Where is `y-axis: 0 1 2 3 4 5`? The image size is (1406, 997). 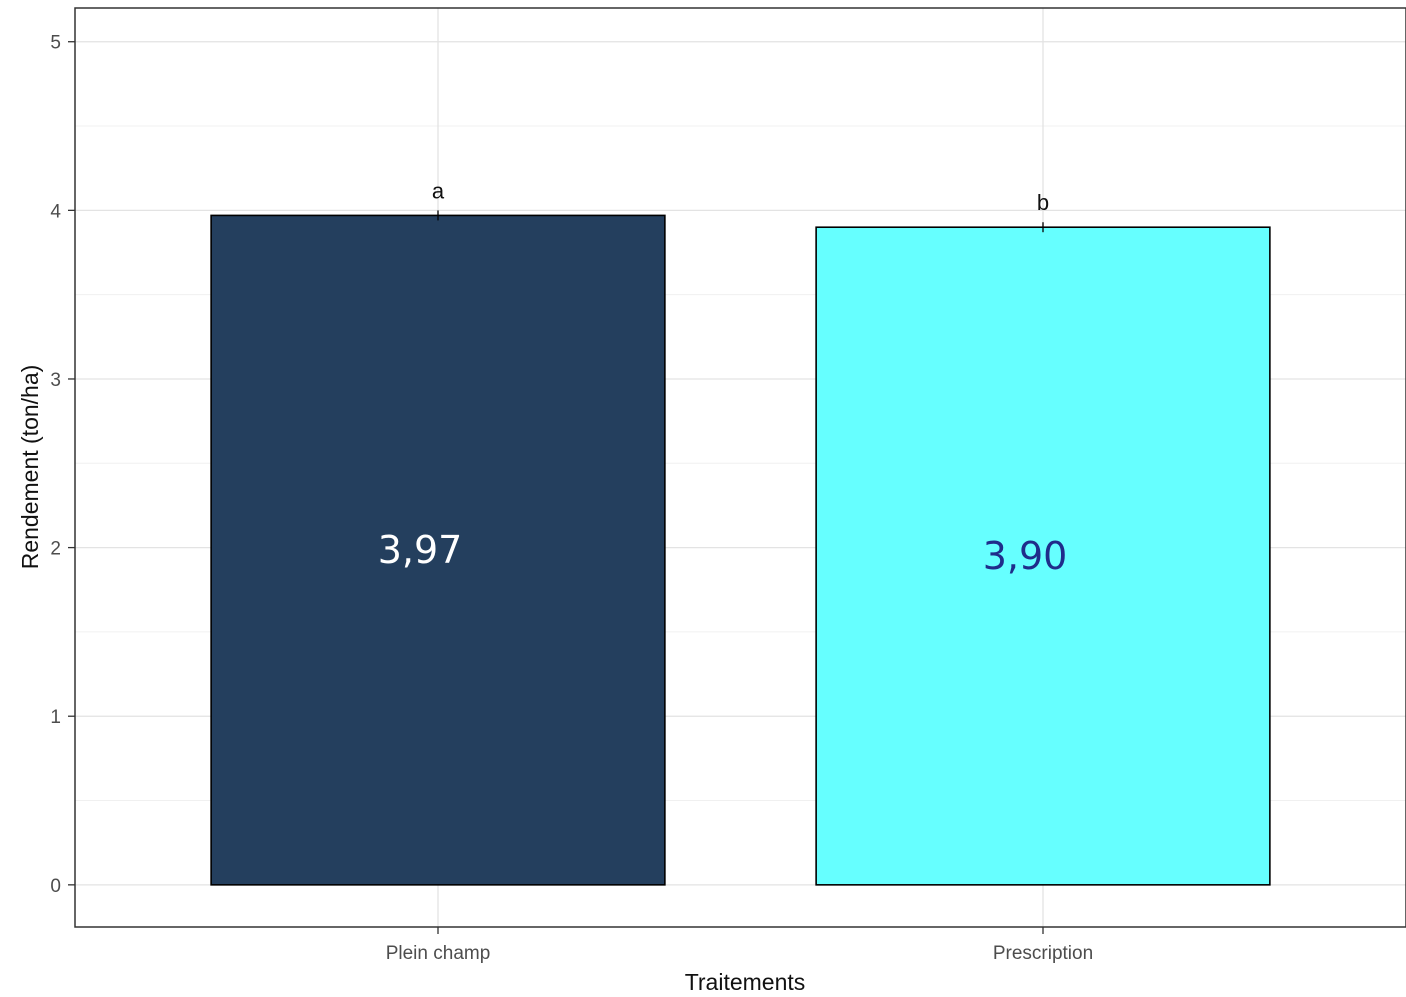 y-axis: 0 1 2 3 4 5 is located at coordinates (62, 465).